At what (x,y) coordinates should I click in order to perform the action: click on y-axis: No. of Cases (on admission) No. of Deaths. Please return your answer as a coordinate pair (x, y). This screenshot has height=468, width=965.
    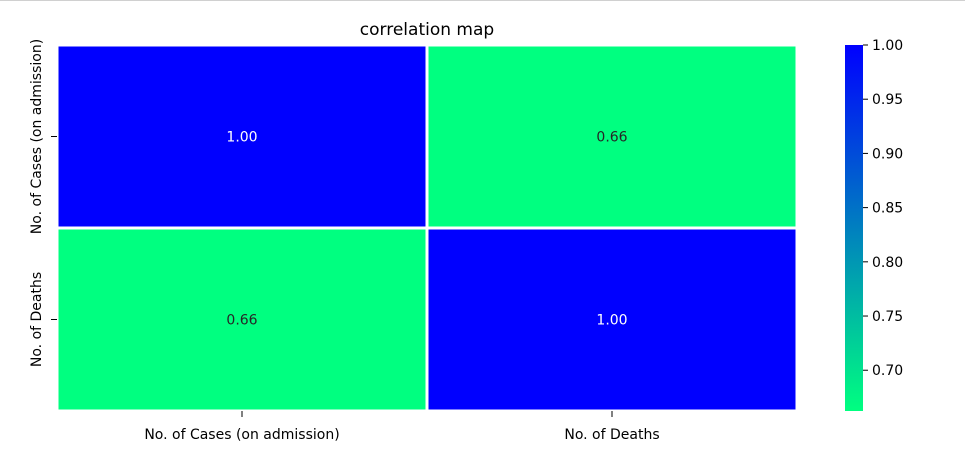
    Looking at the image, I should click on (43, 203).